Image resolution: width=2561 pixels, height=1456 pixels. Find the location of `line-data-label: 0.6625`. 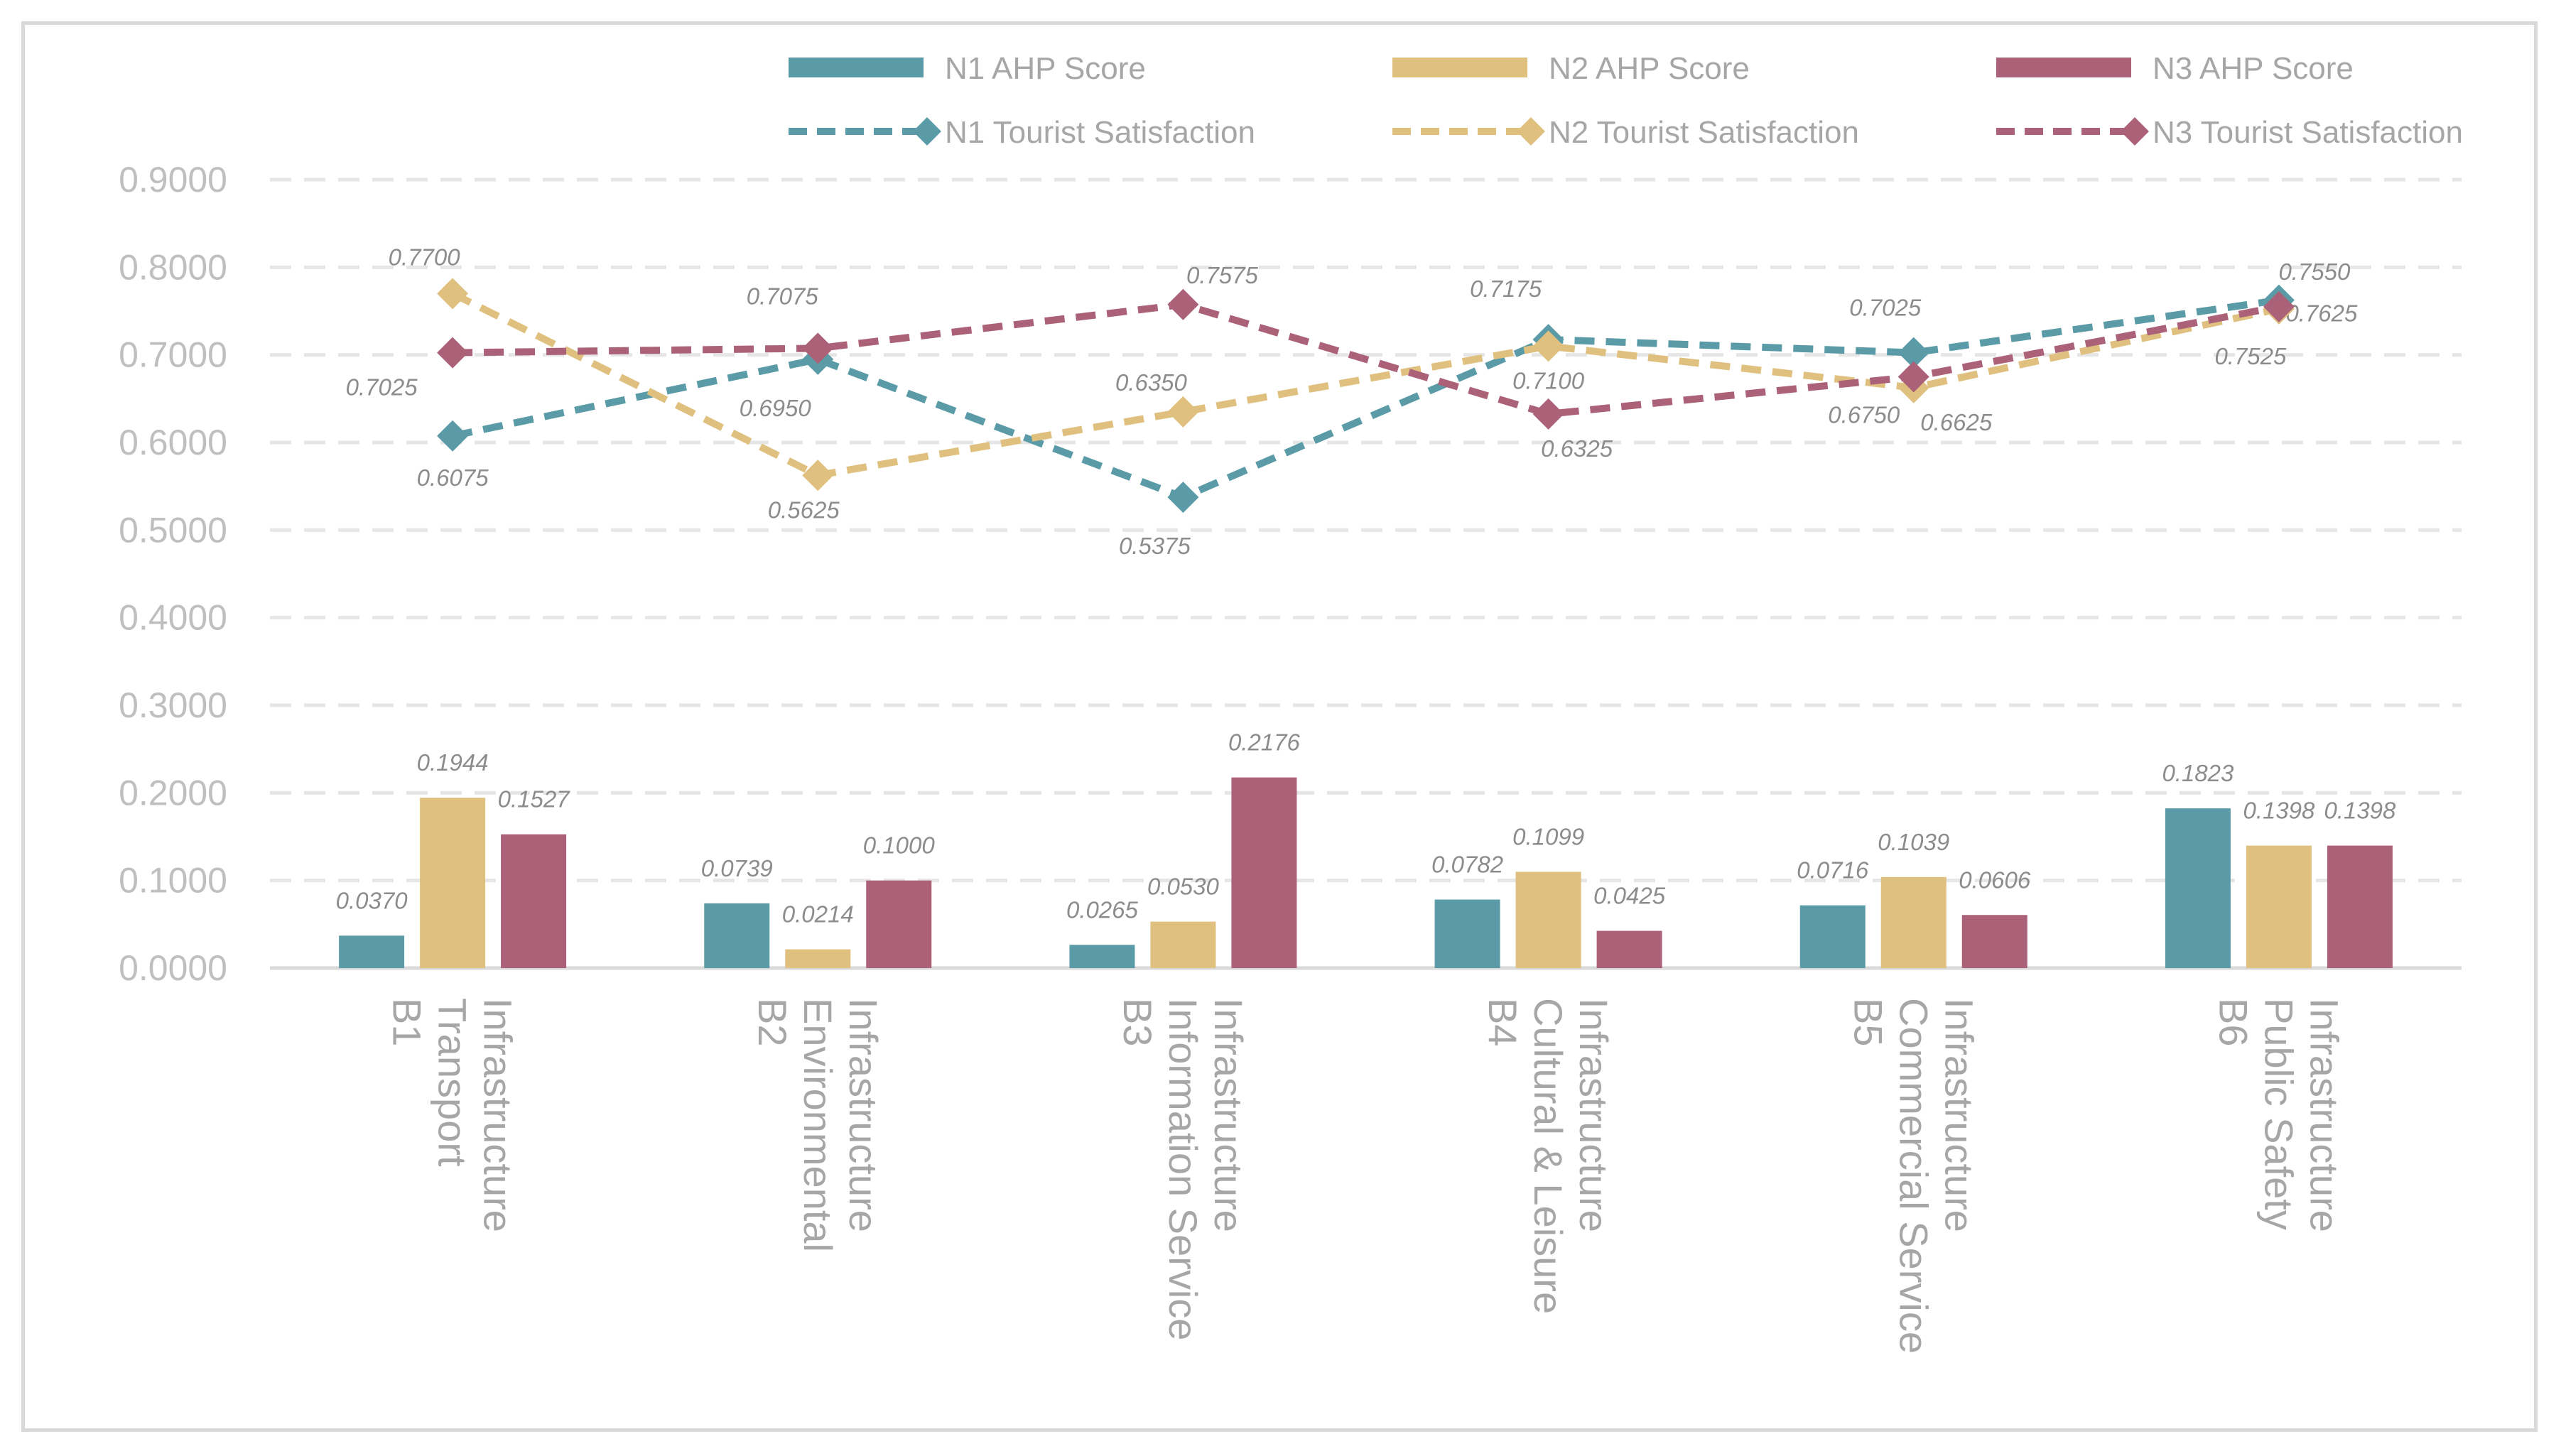

line-data-label: 0.6625 is located at coordinates (1956, 422).